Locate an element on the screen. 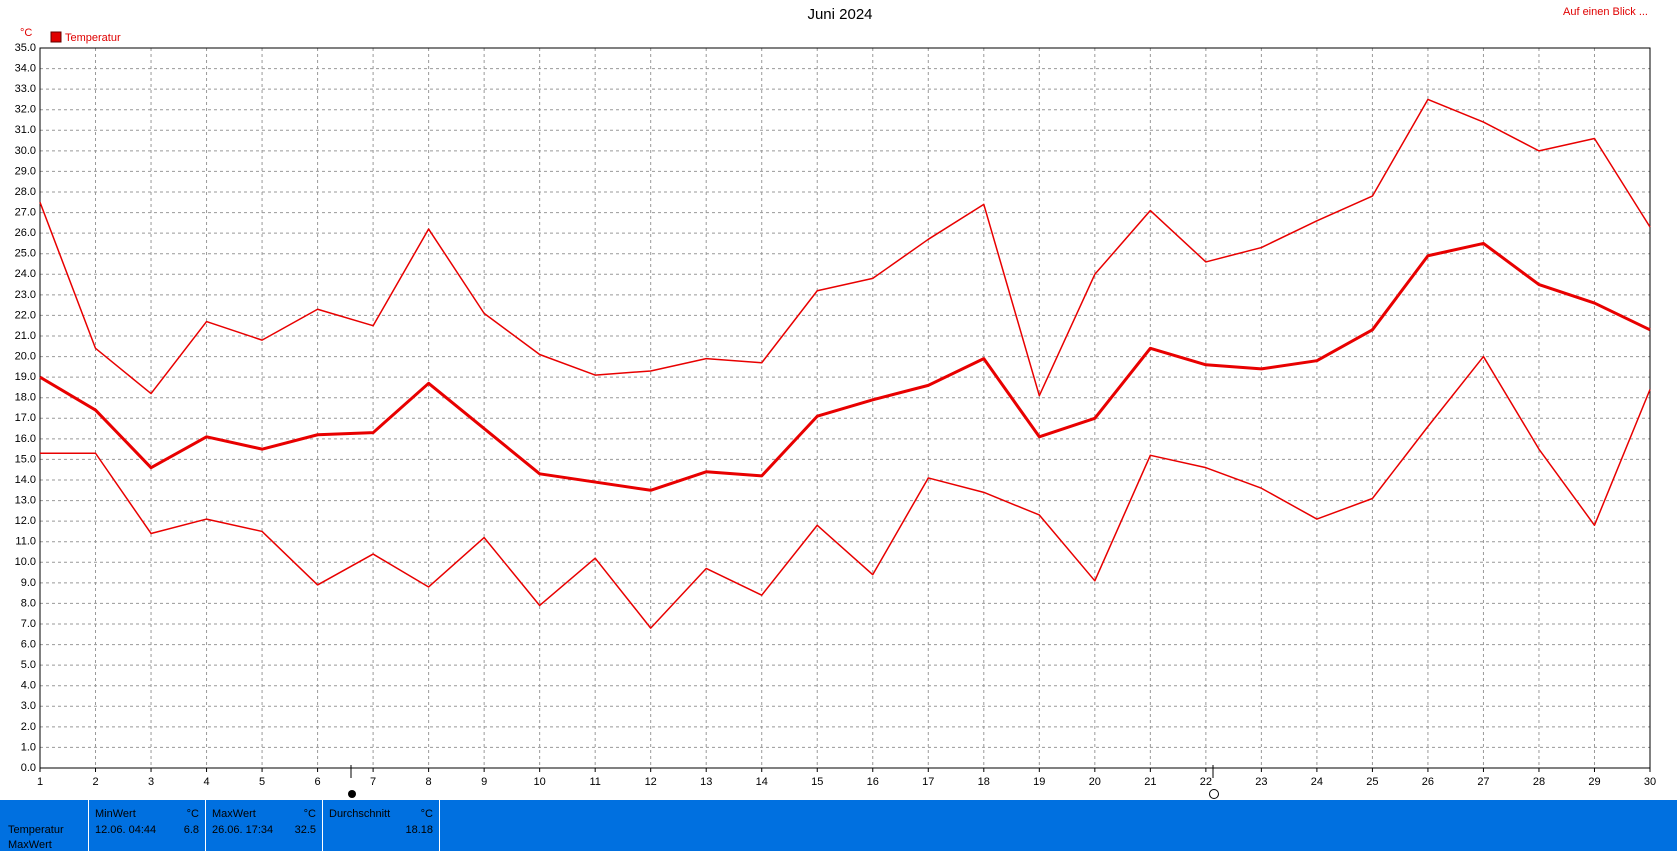 The image size is (1677, 851). y-tick-label: 0.0 is located at coordinates (28, 768).